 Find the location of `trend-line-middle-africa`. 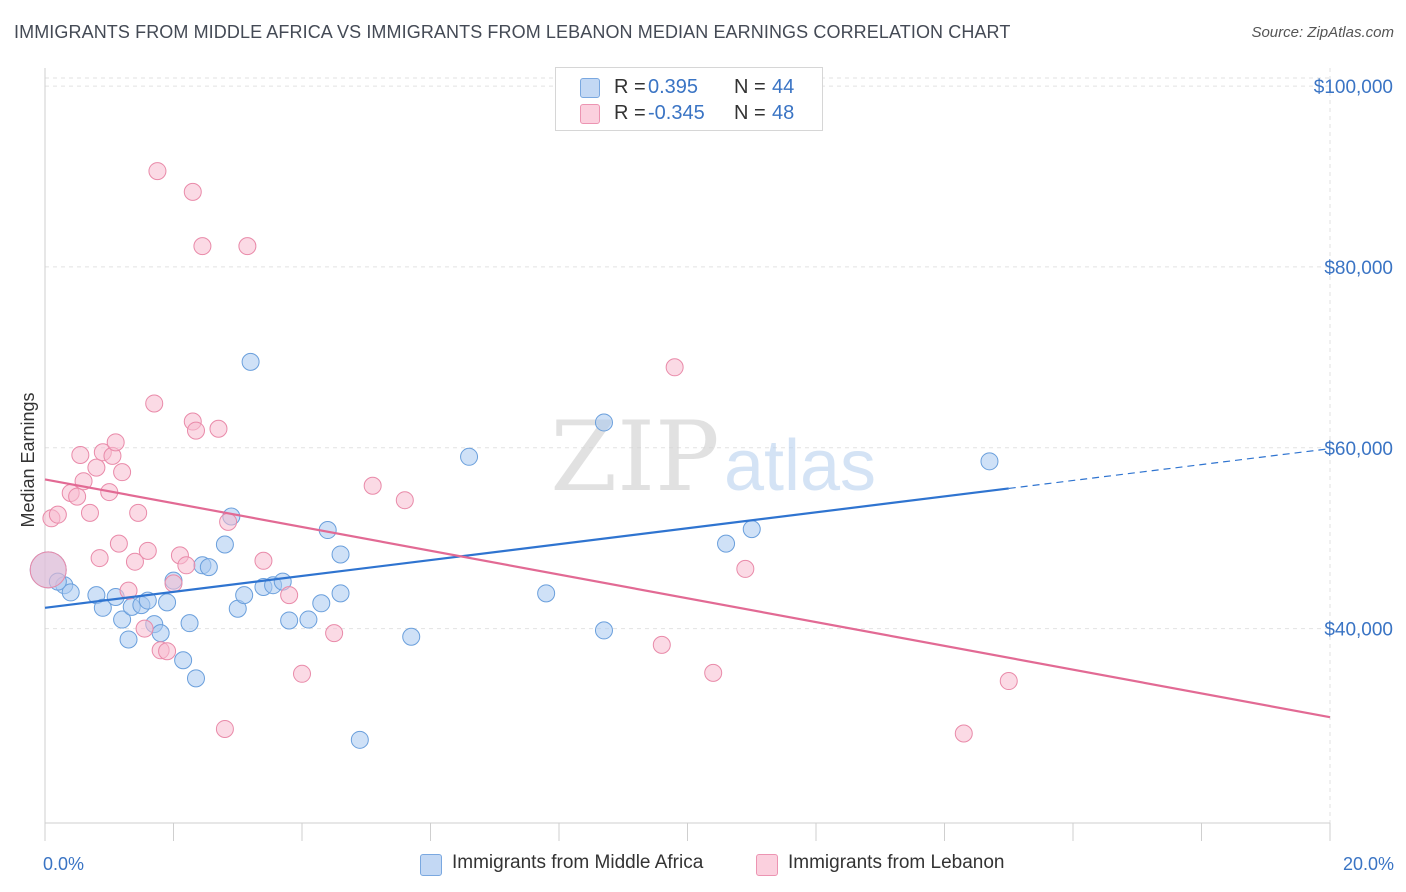

trend-line-middle-africa is located at coordinates (526, 548).